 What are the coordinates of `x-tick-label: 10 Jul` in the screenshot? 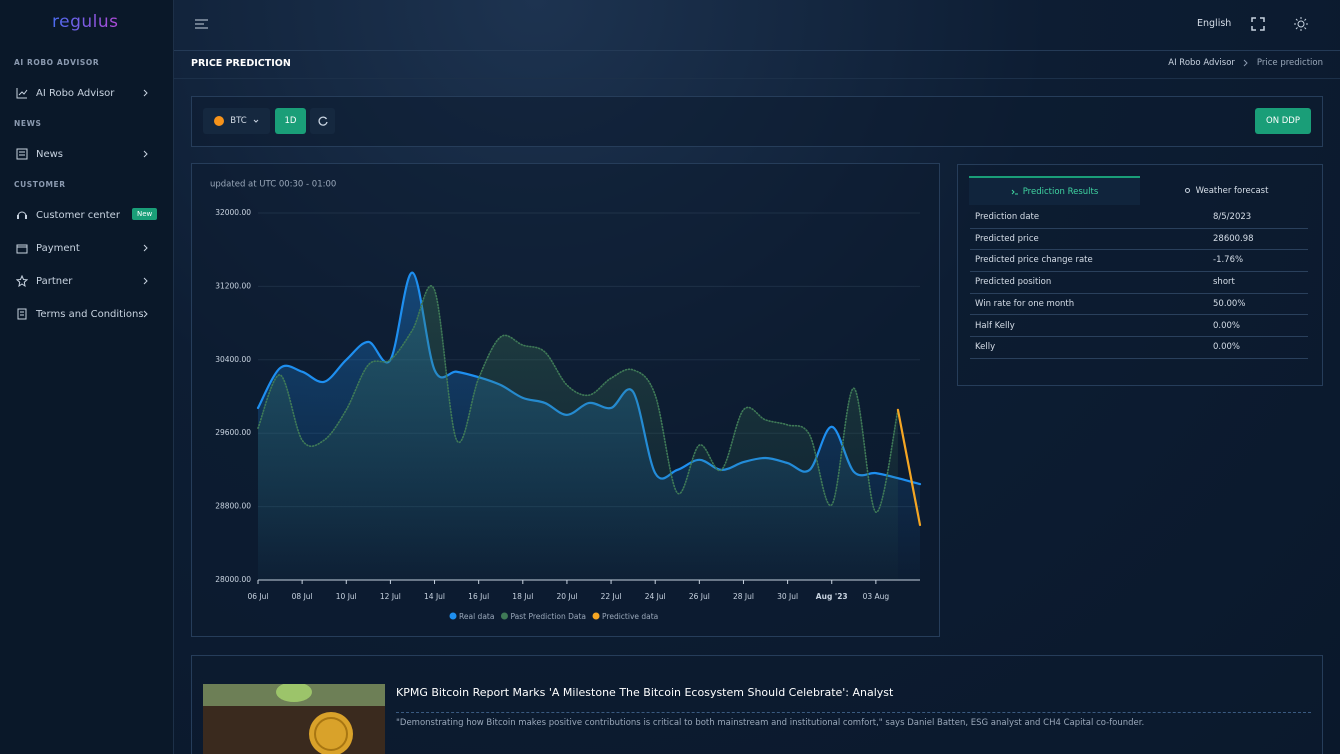 It's located at (346, 596).